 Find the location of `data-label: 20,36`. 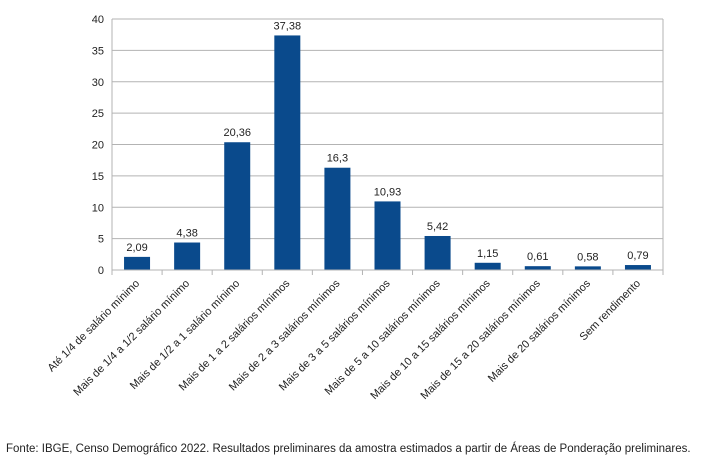

data-label: 20,36 is located at coordinates (237, 133).